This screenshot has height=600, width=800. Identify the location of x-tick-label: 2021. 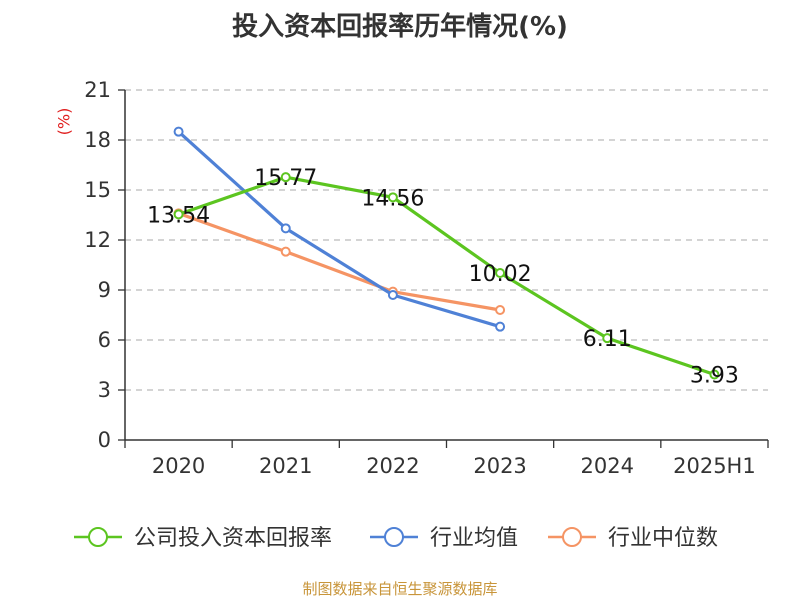
(285, 466).